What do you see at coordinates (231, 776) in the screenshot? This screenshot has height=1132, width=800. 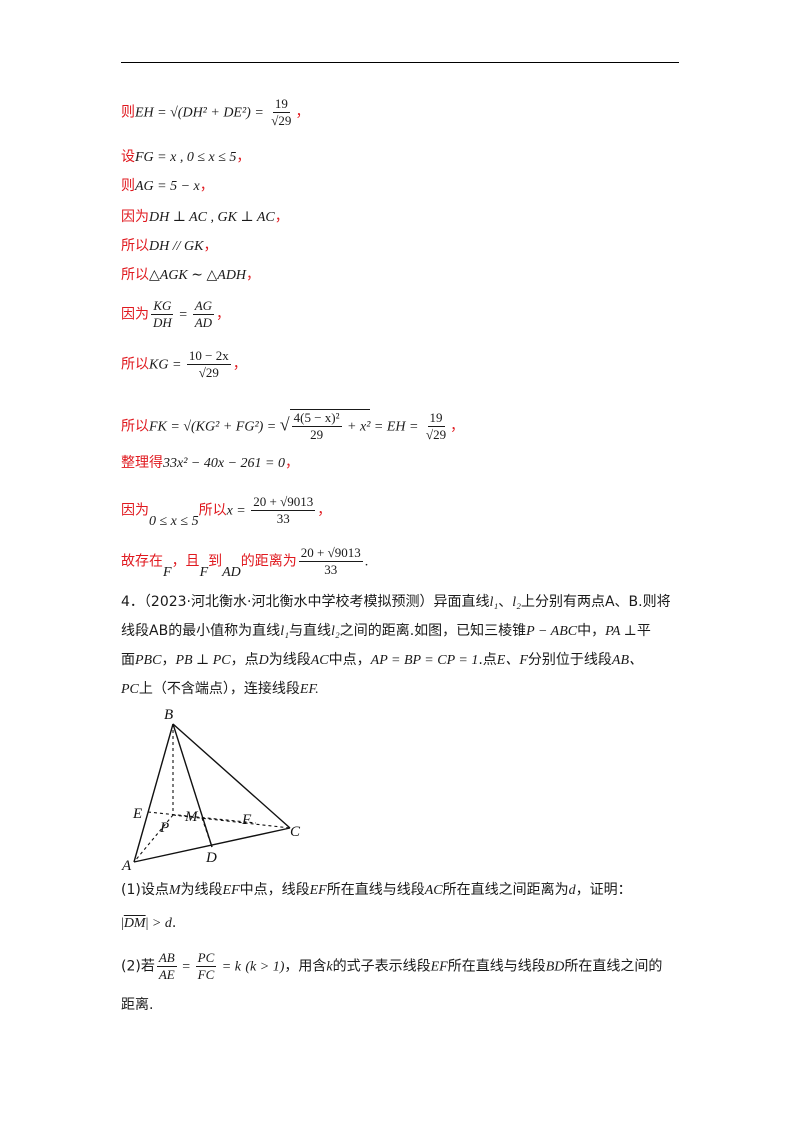 I see `edge-bc` at bounding box center [231, 776].